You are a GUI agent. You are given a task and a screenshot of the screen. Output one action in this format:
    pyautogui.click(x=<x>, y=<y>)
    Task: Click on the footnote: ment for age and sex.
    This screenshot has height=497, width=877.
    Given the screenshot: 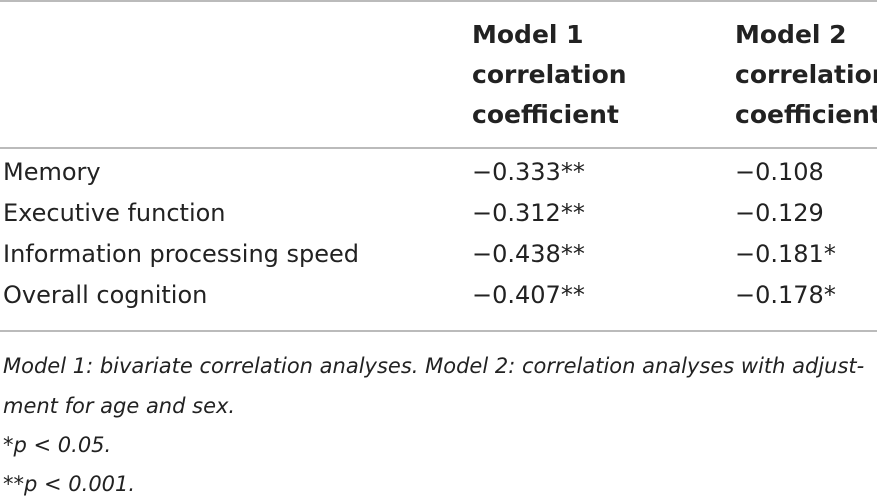 What is the action you would take?
    pyautogui.click(x=119, y=406)
    